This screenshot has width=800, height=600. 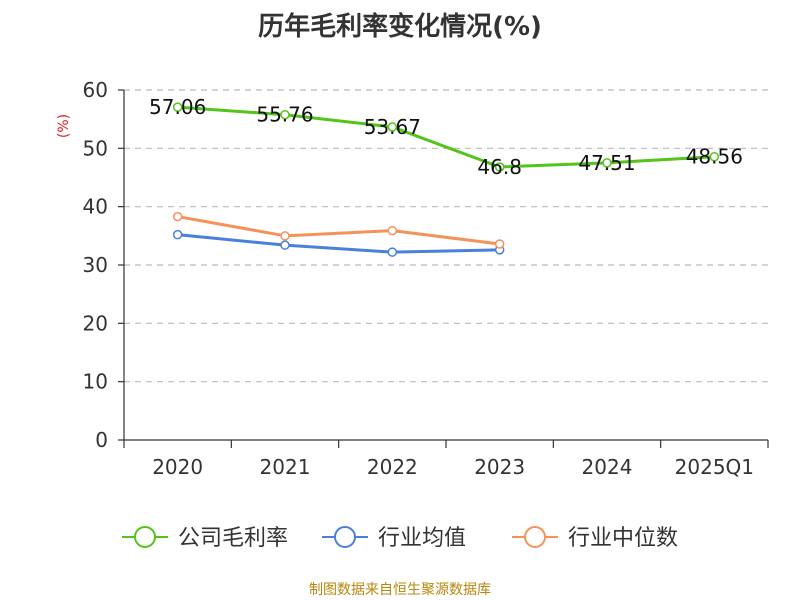 I want to click on legend-label: 行业中位数, so click(x=623, y=538).